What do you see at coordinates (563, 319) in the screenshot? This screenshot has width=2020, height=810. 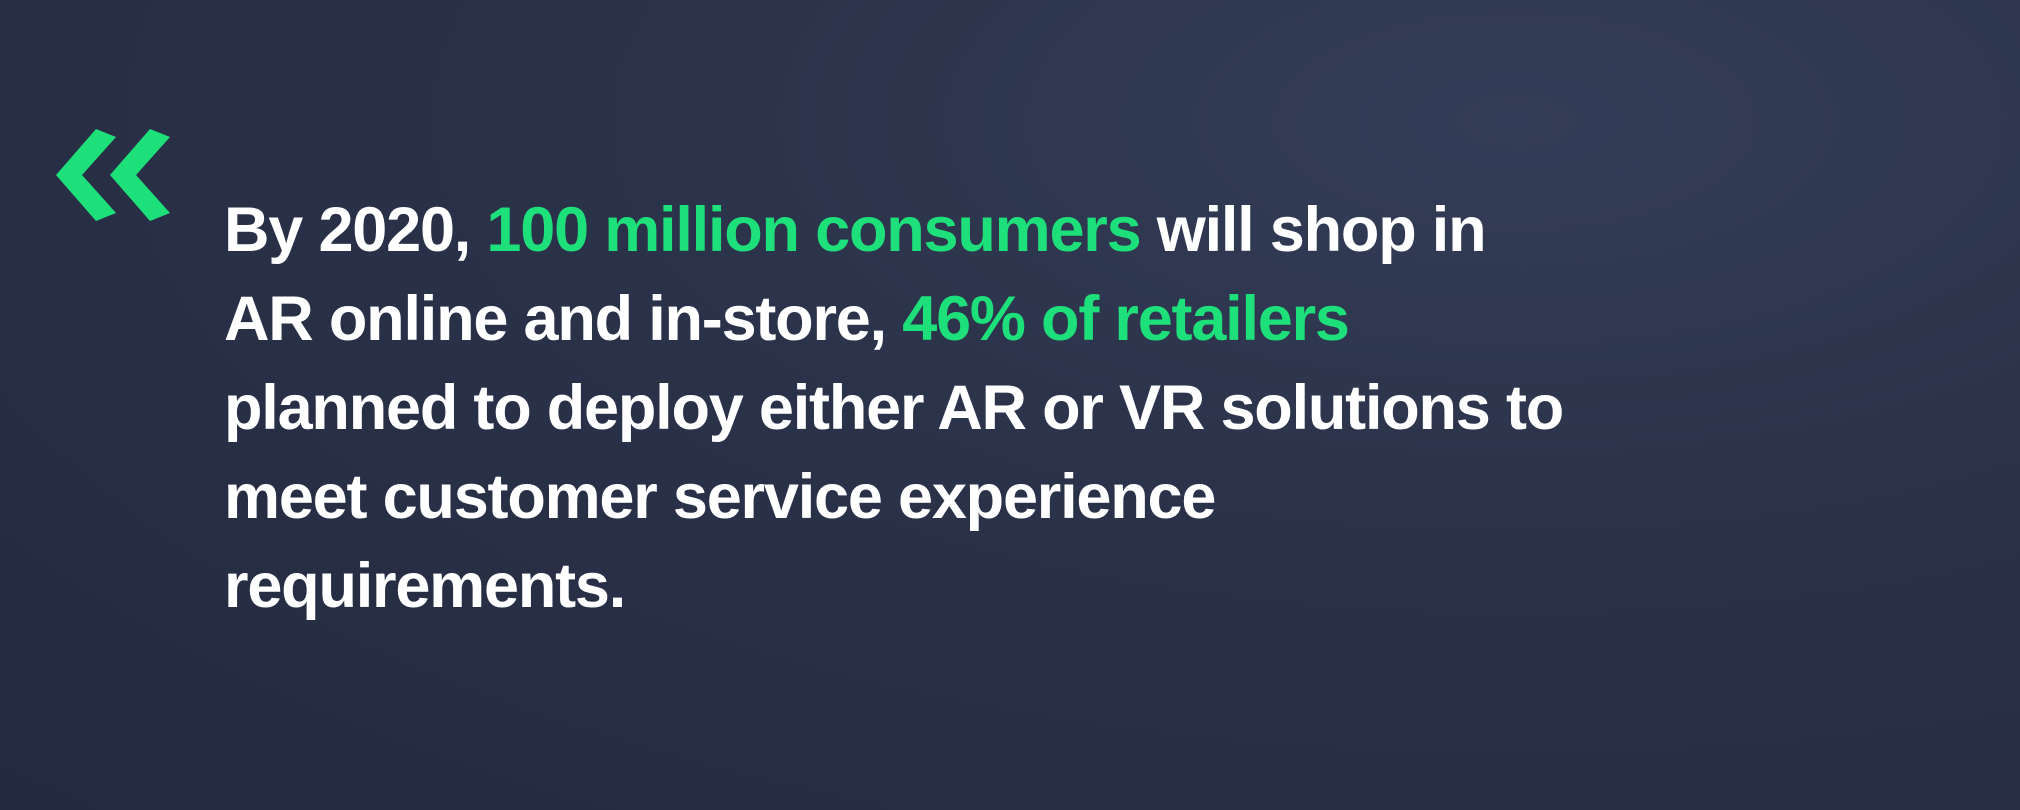 I see `quote-segment: AR online and in-store,` at bounding box center [563, 319].